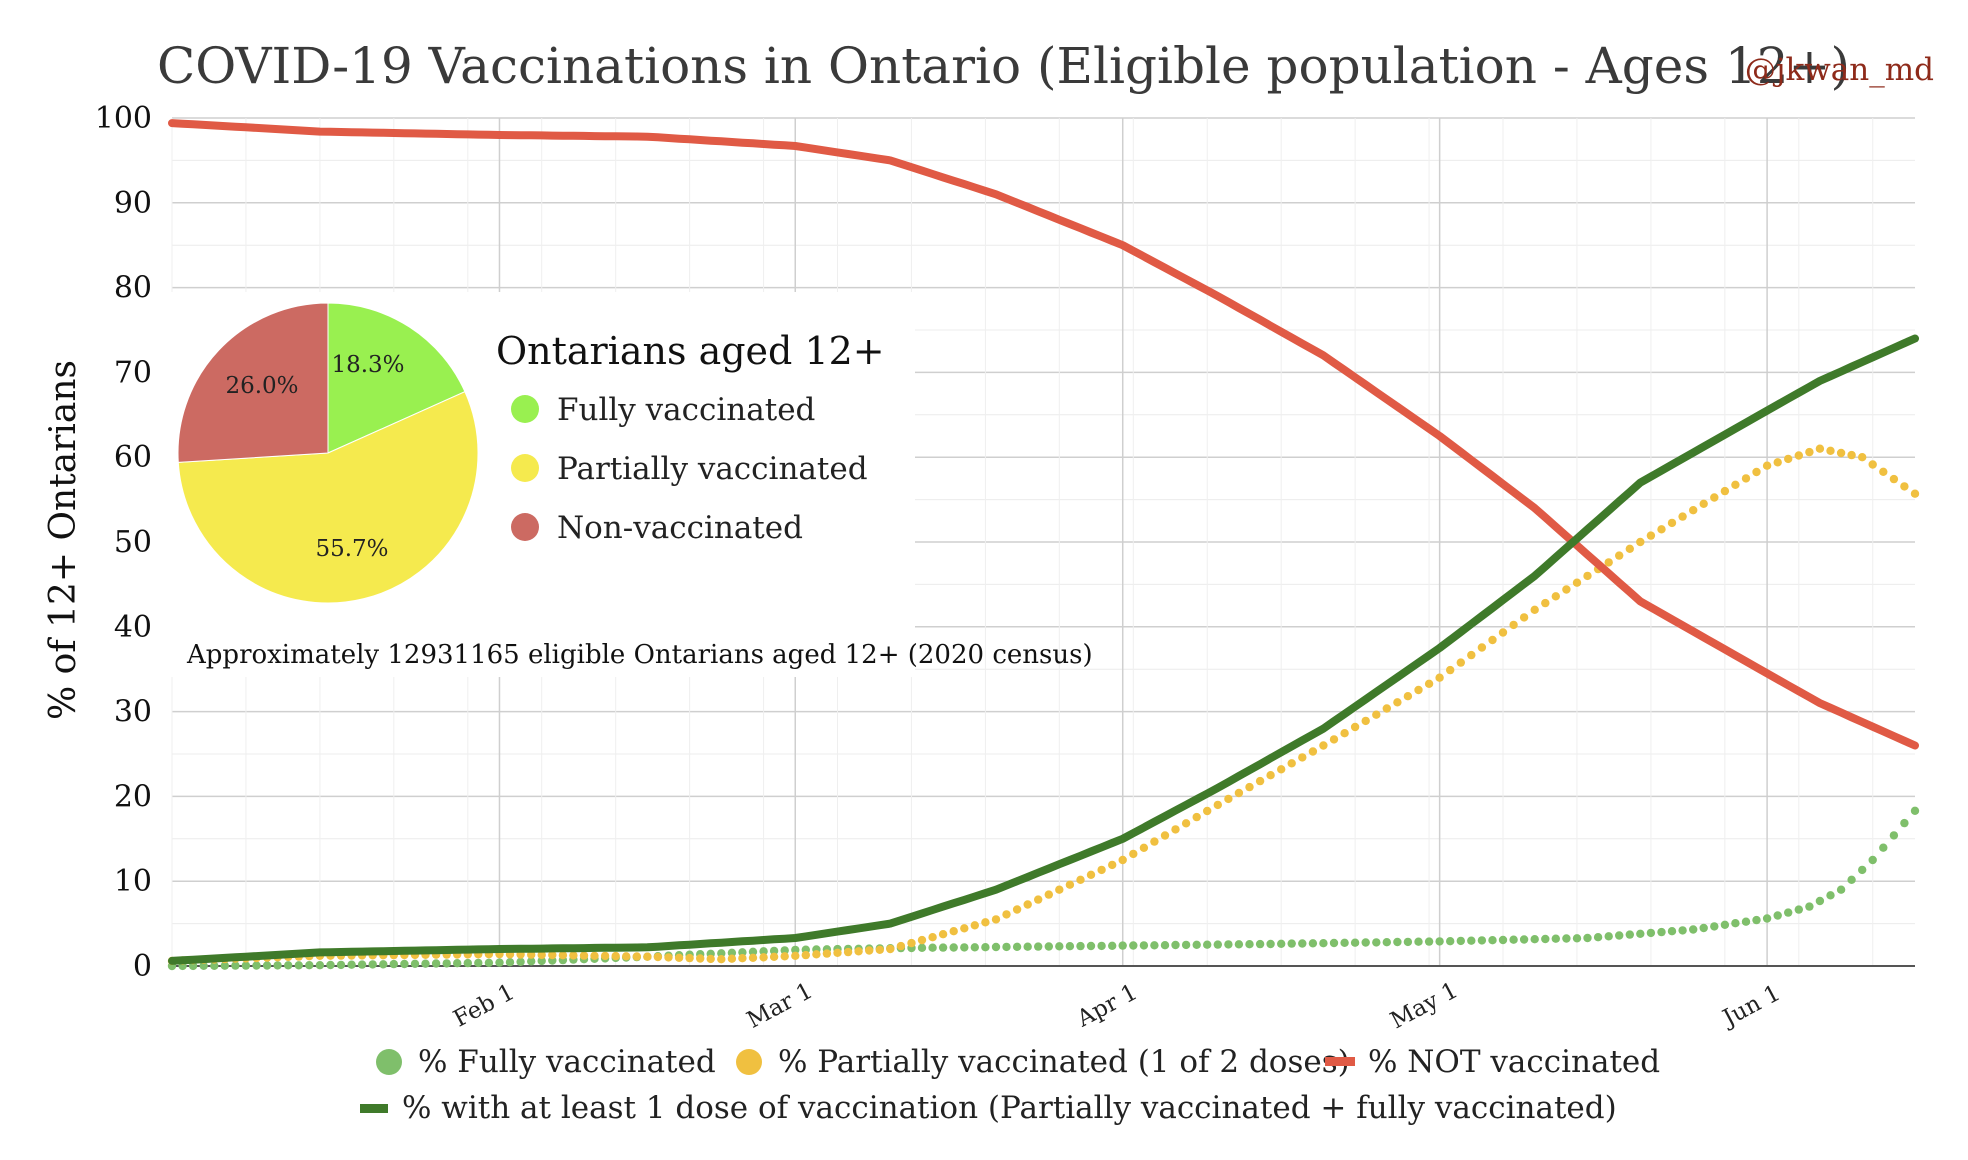 The width and height of the screenshot is (1968, 1160). I want to click on x-tick-label: Jun 1, so click(1751, 1006).